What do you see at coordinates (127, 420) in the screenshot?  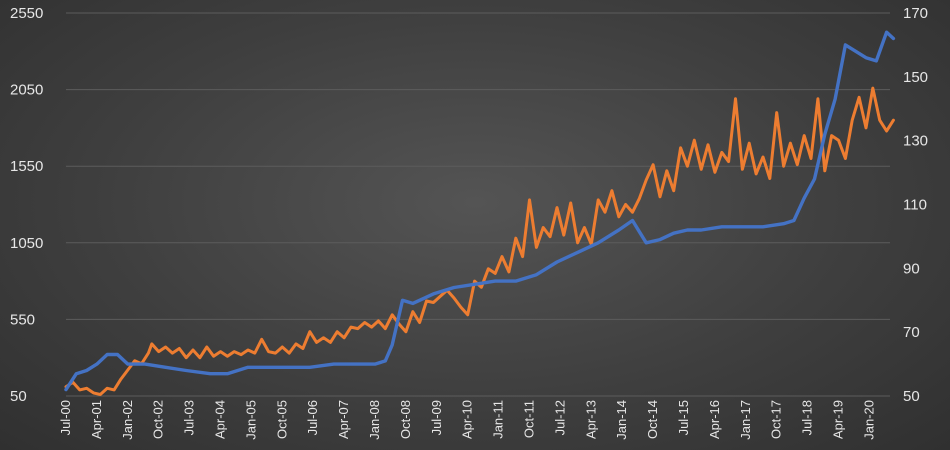 I see `x-tick-label: Jan-02` at bounding box center [127, 420].